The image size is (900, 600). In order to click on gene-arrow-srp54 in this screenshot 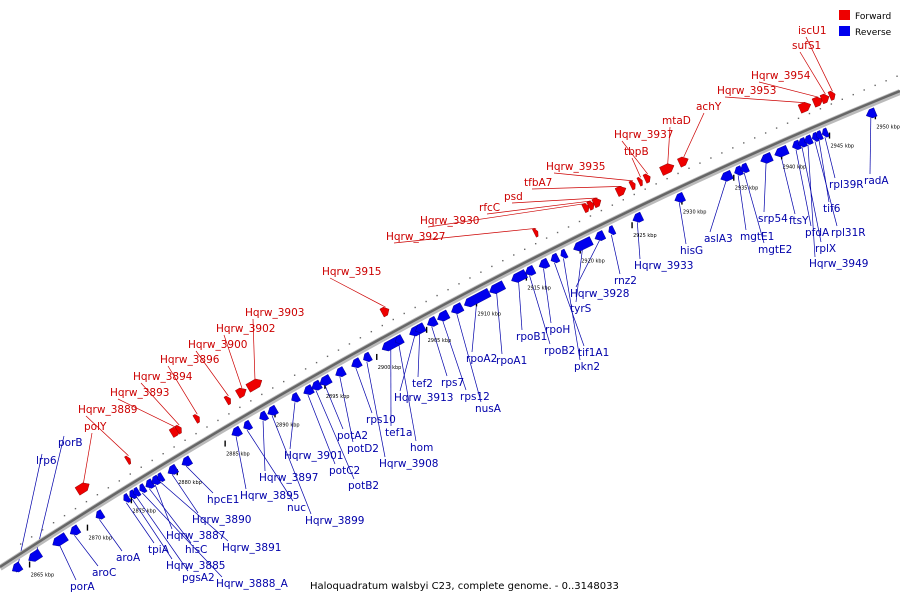, I will do `click(766, 158)`.